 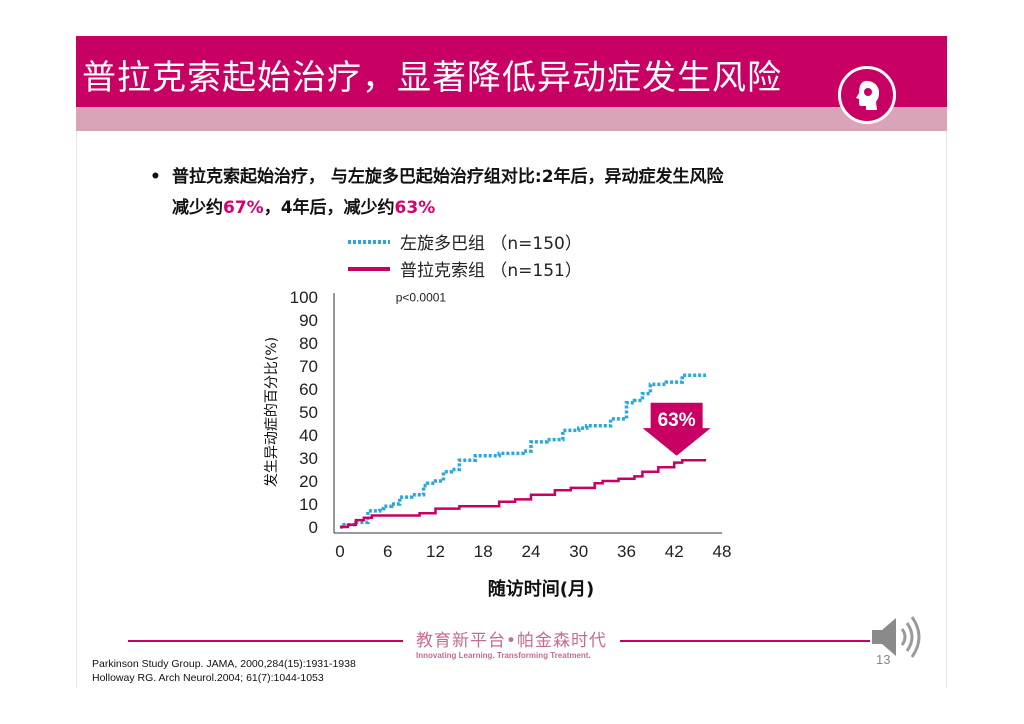 I want to click on speaker-icon, so click(x=896, y=637).